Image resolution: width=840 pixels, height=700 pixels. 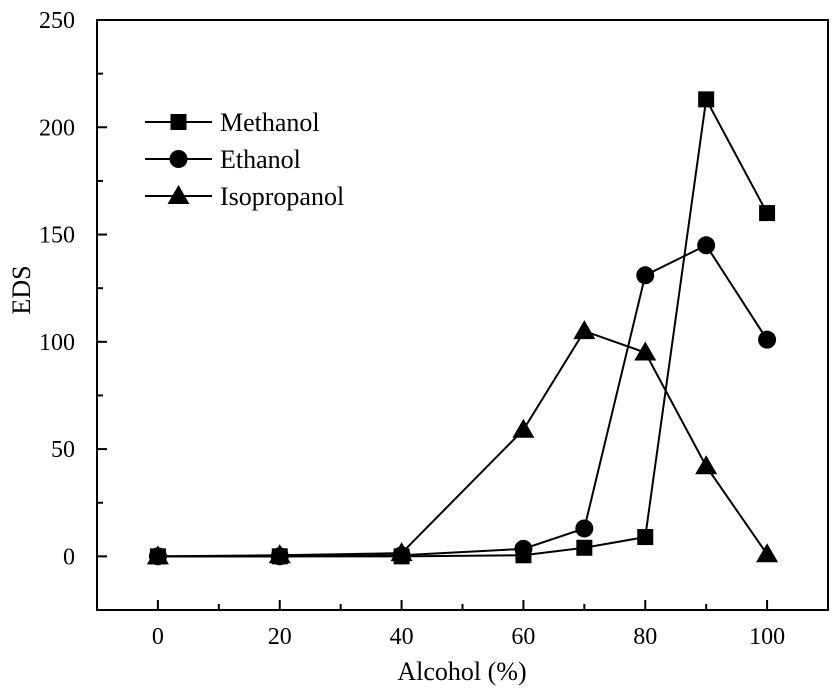 I want to click on legend-item-isopropanol: Isopropanol, so click(x=244, y=196).